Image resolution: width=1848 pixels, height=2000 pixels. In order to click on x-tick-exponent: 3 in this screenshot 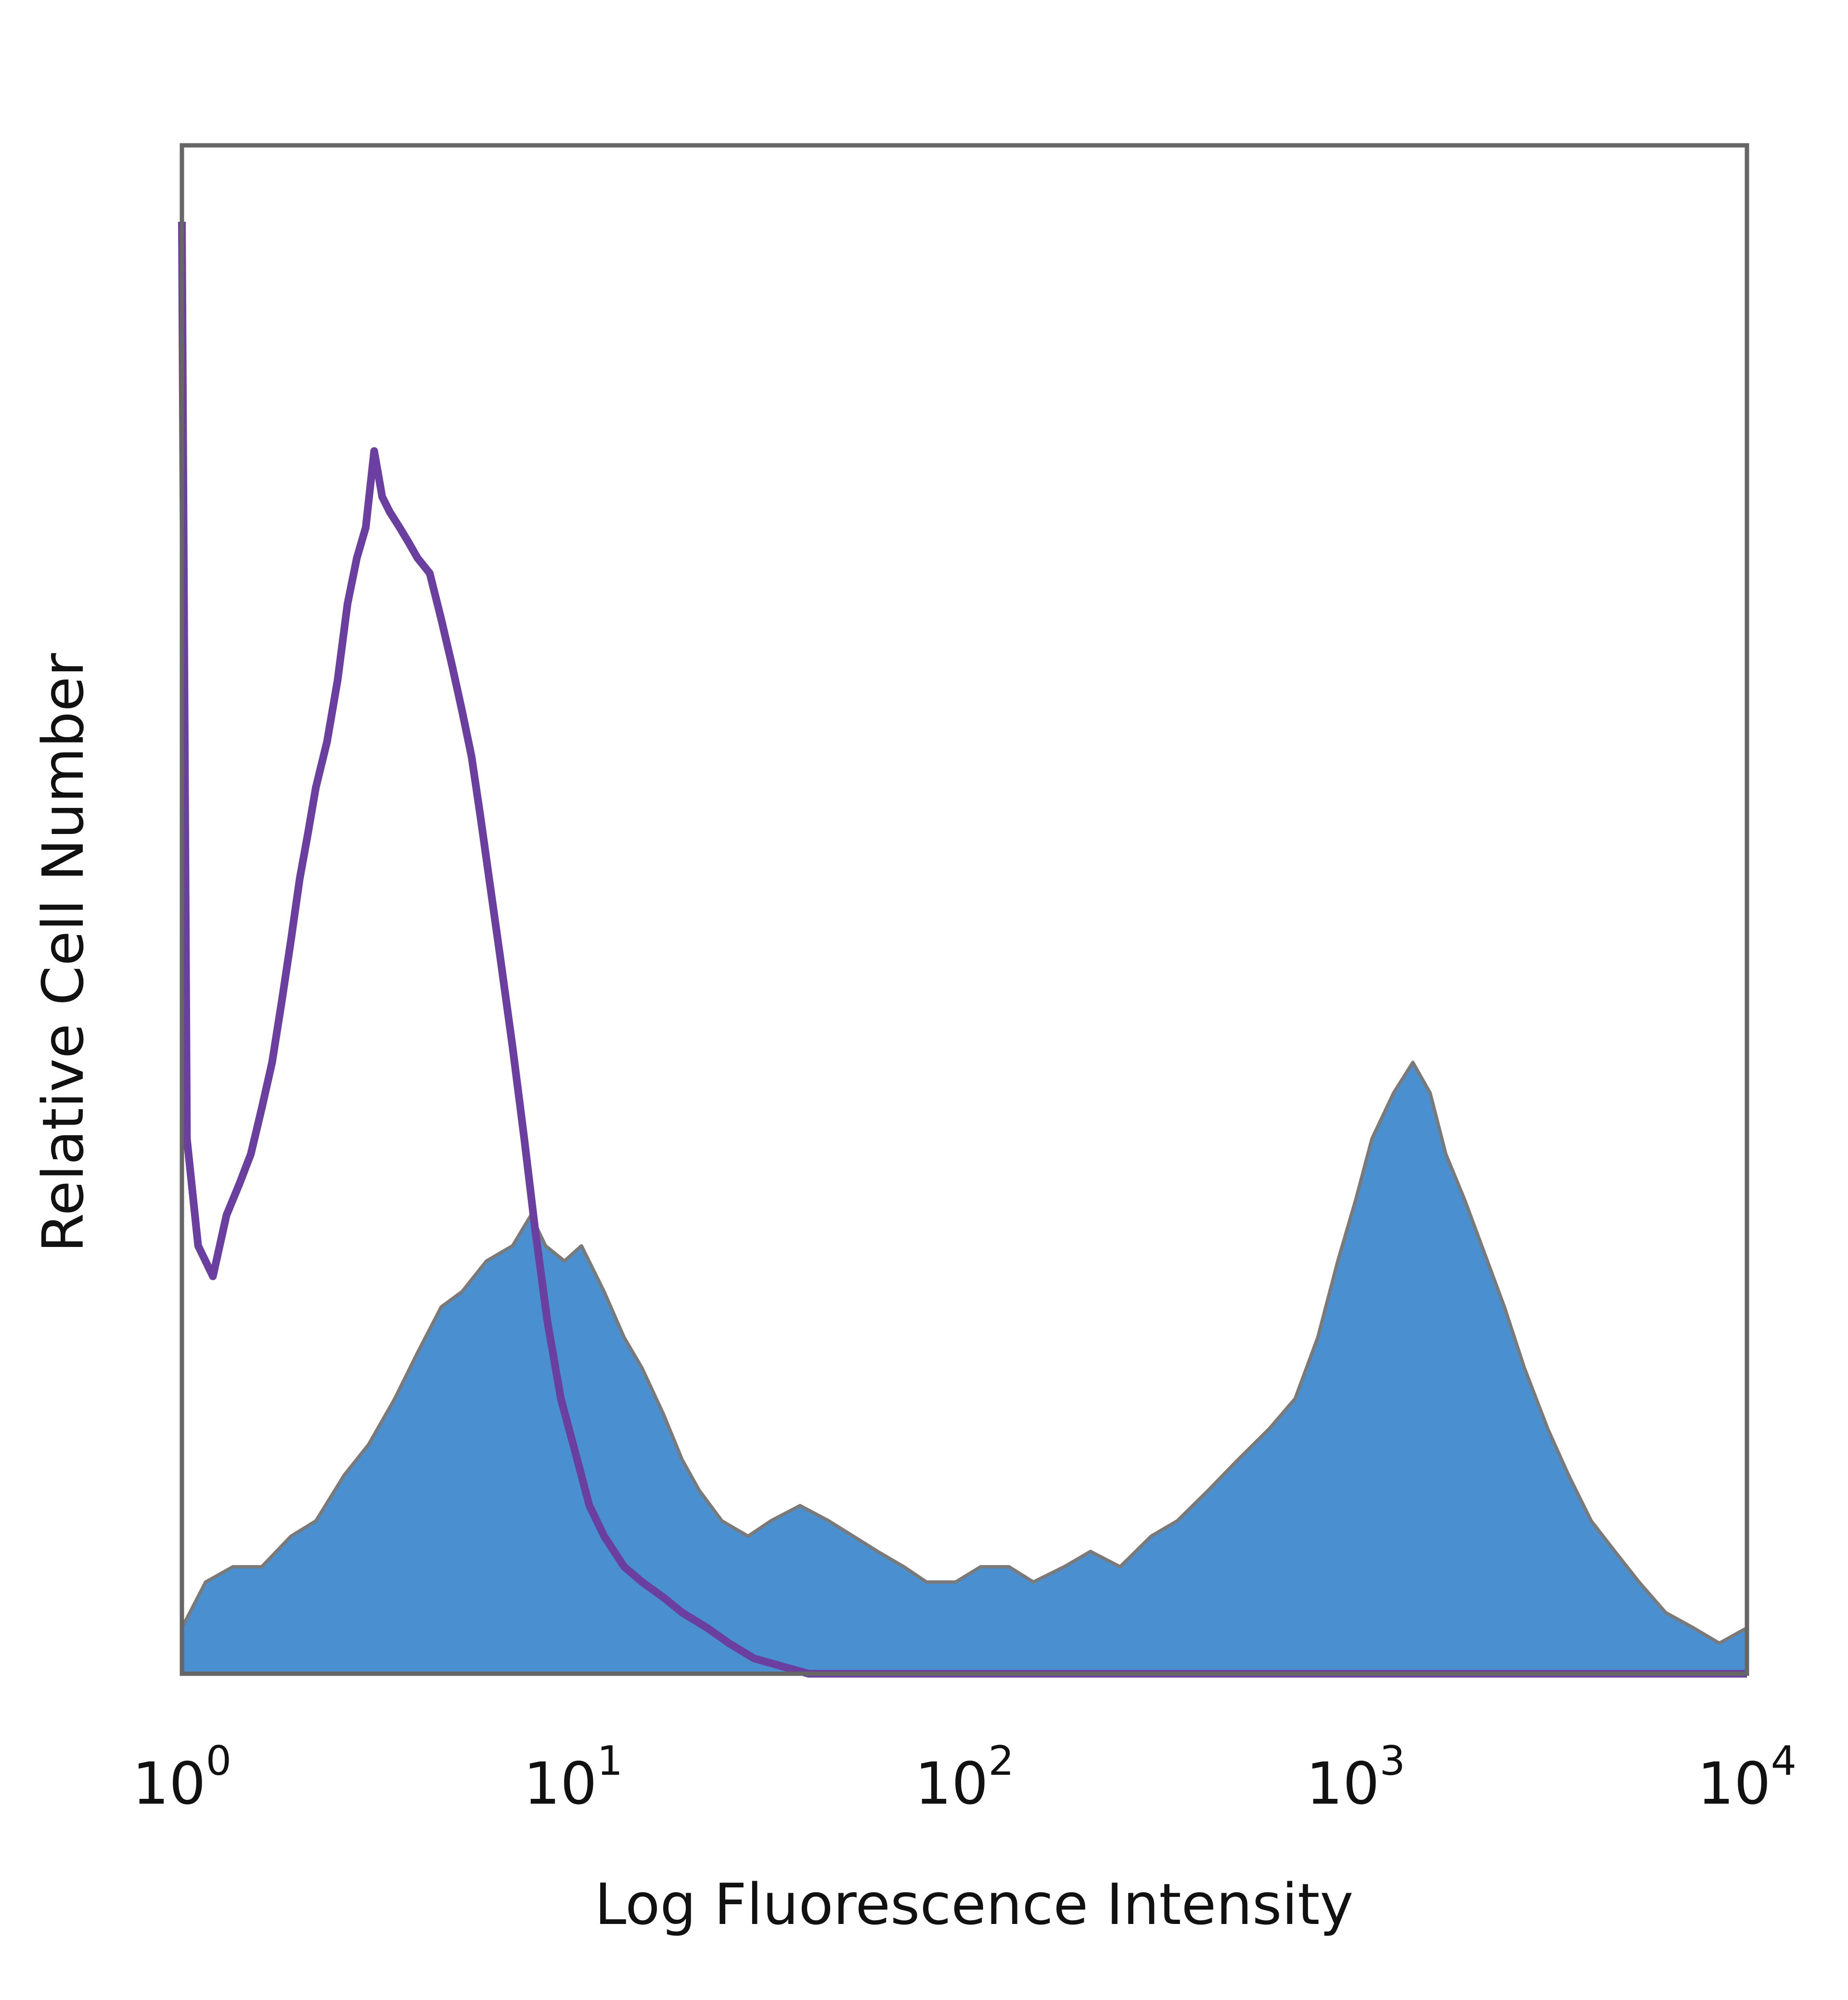, I will do `click(1392, 1760)`.